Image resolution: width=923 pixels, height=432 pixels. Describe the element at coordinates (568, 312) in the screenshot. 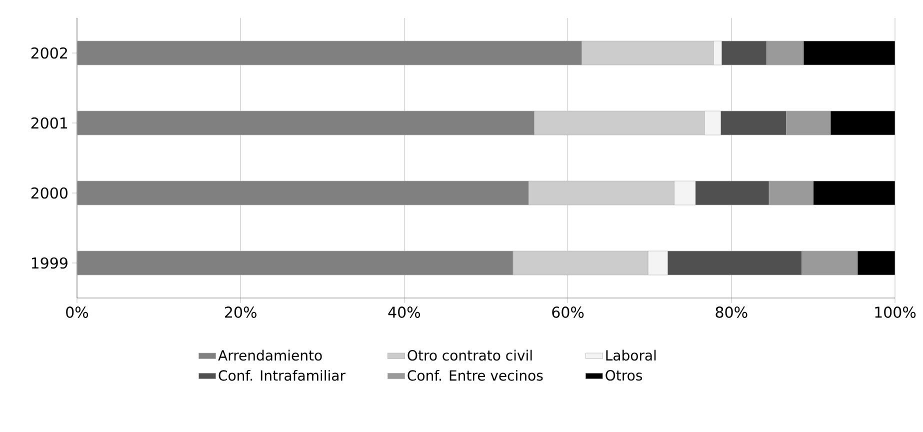

I see `x-tick-label: 60%` at that location.